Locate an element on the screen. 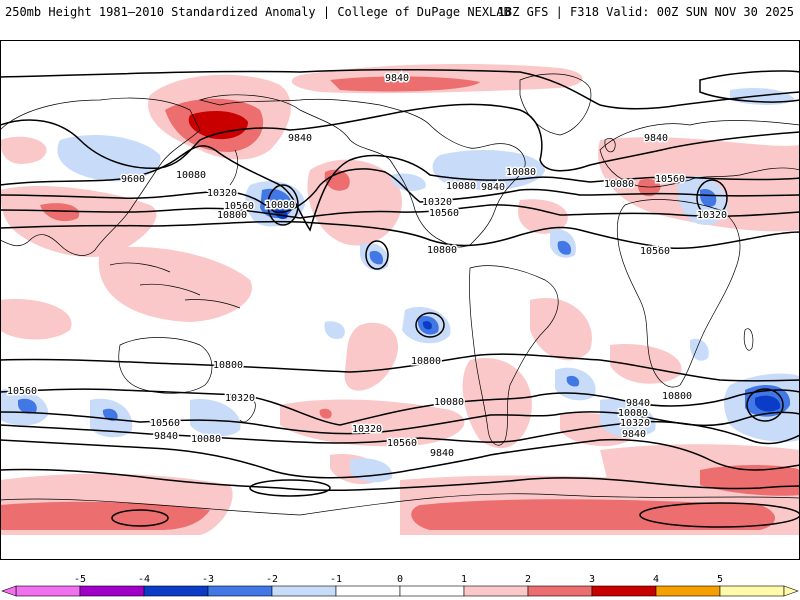 The width and height of the screenshot is (800, 600). legend-min-arrow is located at coordinates (9, 591).